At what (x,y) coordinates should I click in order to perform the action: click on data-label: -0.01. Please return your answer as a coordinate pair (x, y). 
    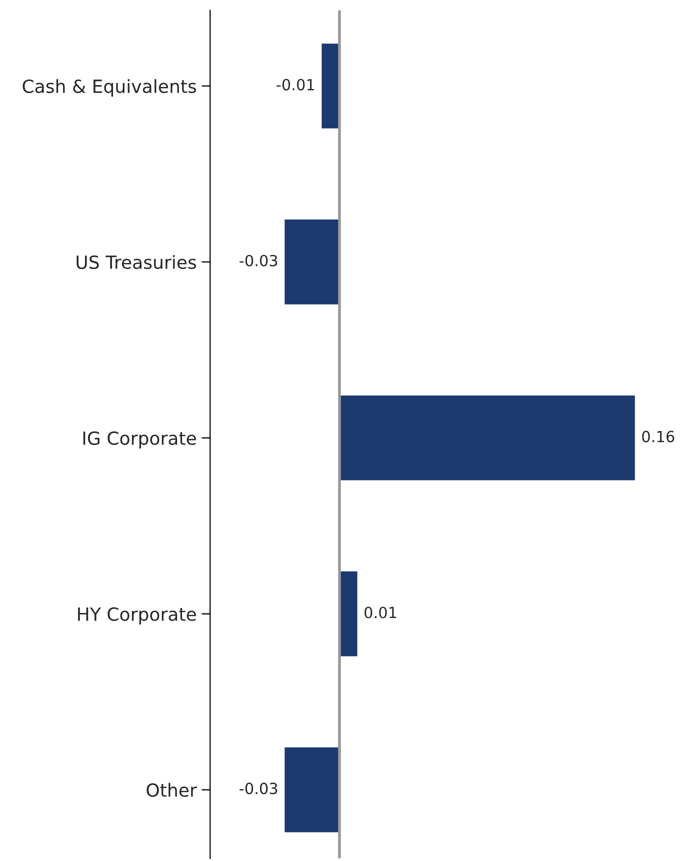
    Looking at the image, I should click on (295, 84).